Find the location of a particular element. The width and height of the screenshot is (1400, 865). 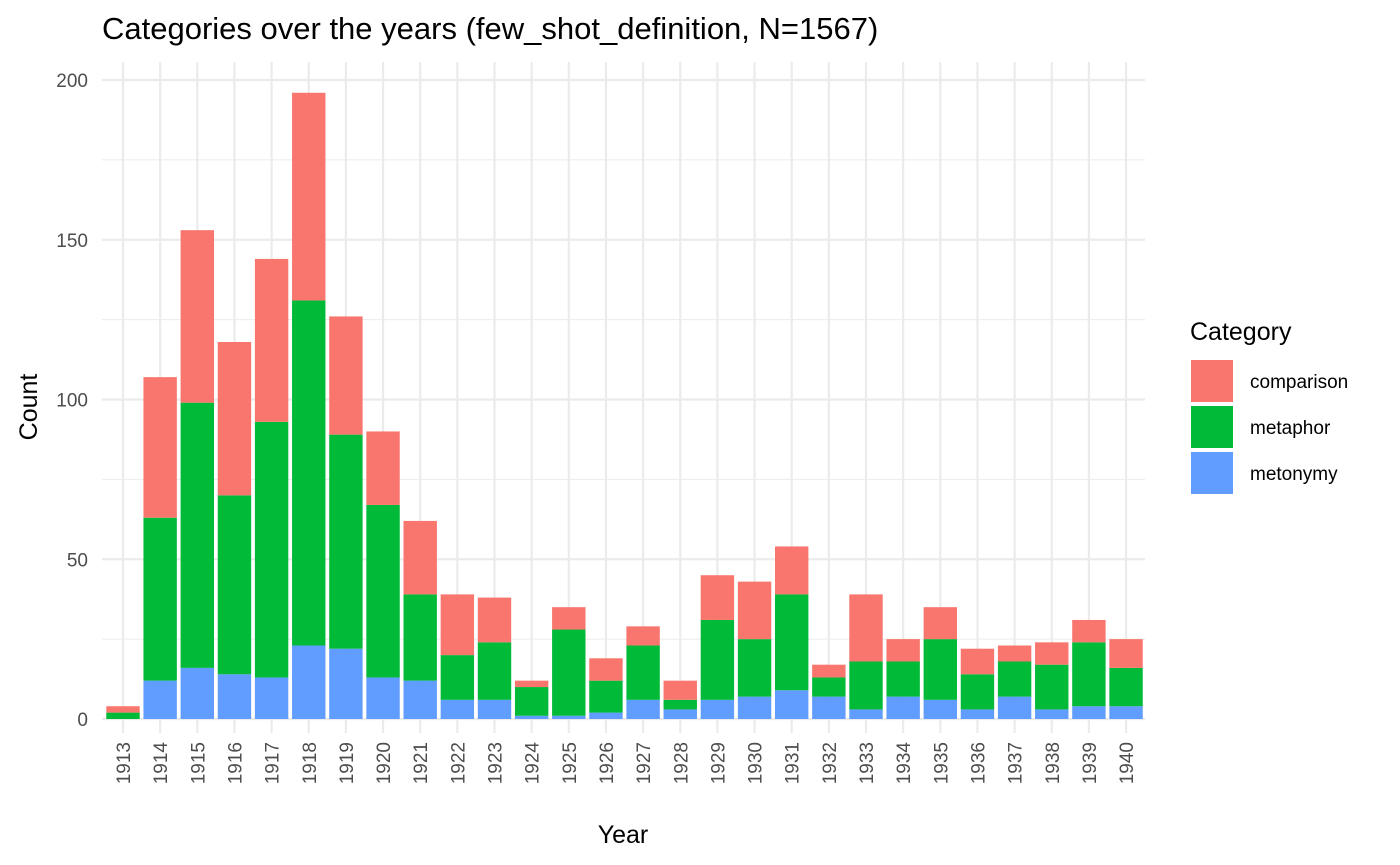

bar-comparison-1930 is located at coordinates (754, 610).